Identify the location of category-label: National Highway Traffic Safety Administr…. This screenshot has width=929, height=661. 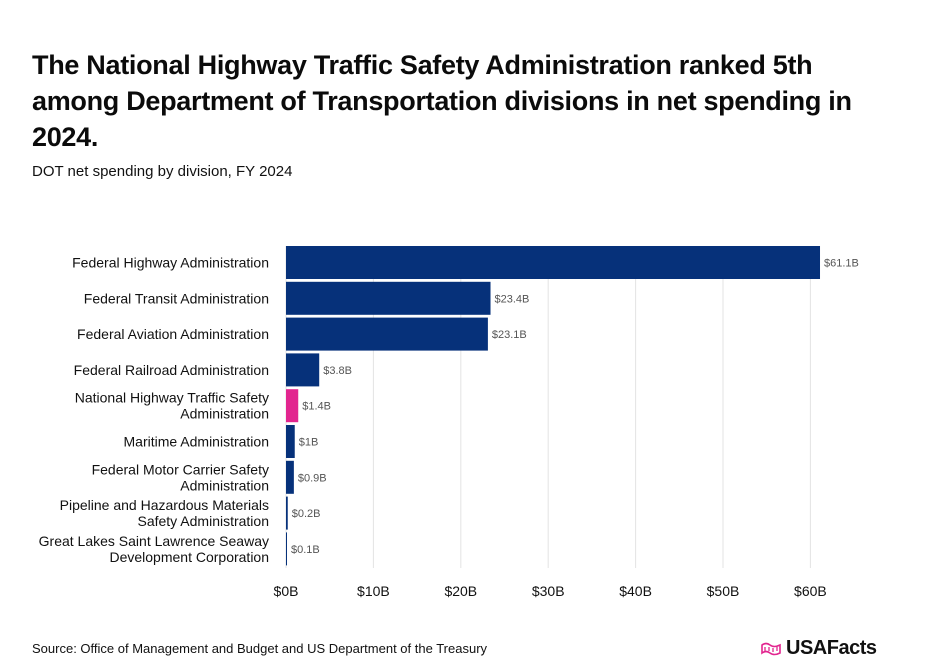
(172, 406).